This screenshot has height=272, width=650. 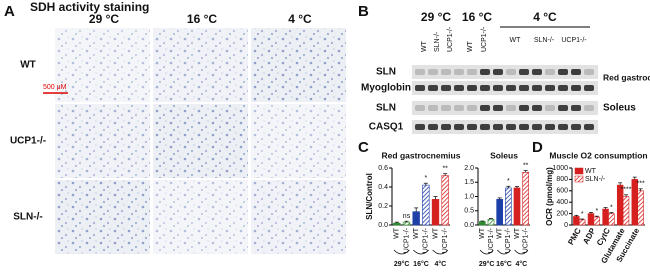 I want to click on panel-label: D, so click(x=537, y=147).